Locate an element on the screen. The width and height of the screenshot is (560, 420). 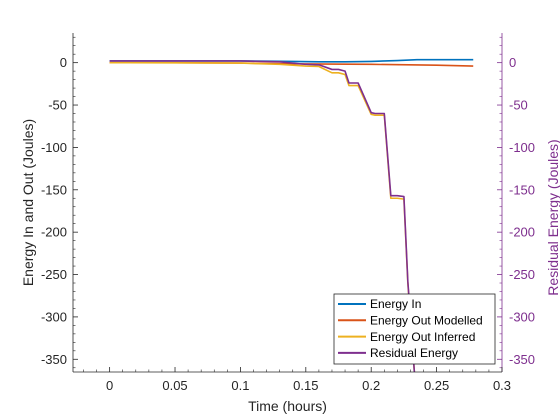
left-tick-label: -250 is located at coordinates (54, 274).